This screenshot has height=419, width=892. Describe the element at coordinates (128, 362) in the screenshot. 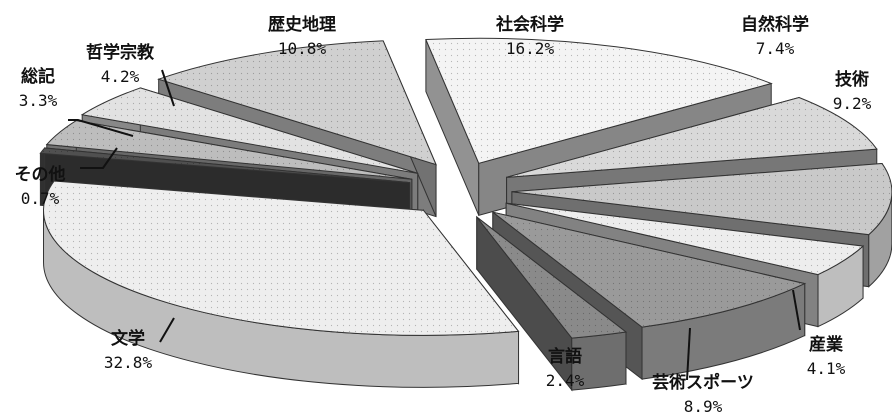

I see `slice-value-label: 32.8%` at that location.